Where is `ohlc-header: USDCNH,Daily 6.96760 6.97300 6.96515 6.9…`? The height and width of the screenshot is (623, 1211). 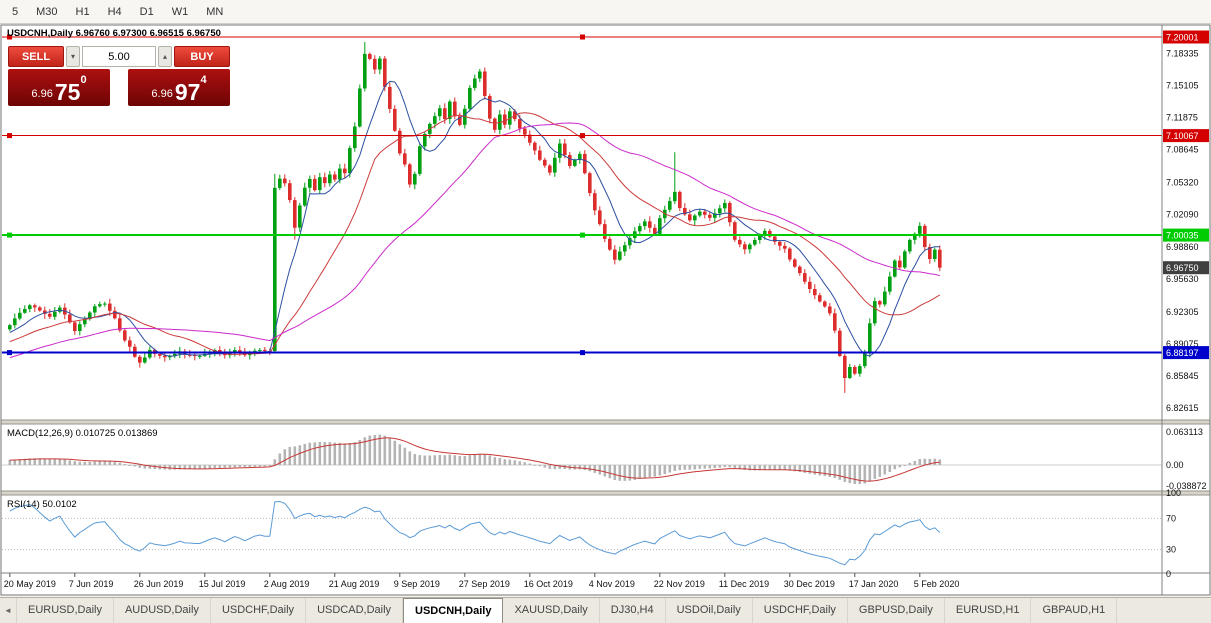 ohlc-header: USDCNH,Daily 6.96760 6.97300 6.96515 6.9… is located at coordinates (114, 33).